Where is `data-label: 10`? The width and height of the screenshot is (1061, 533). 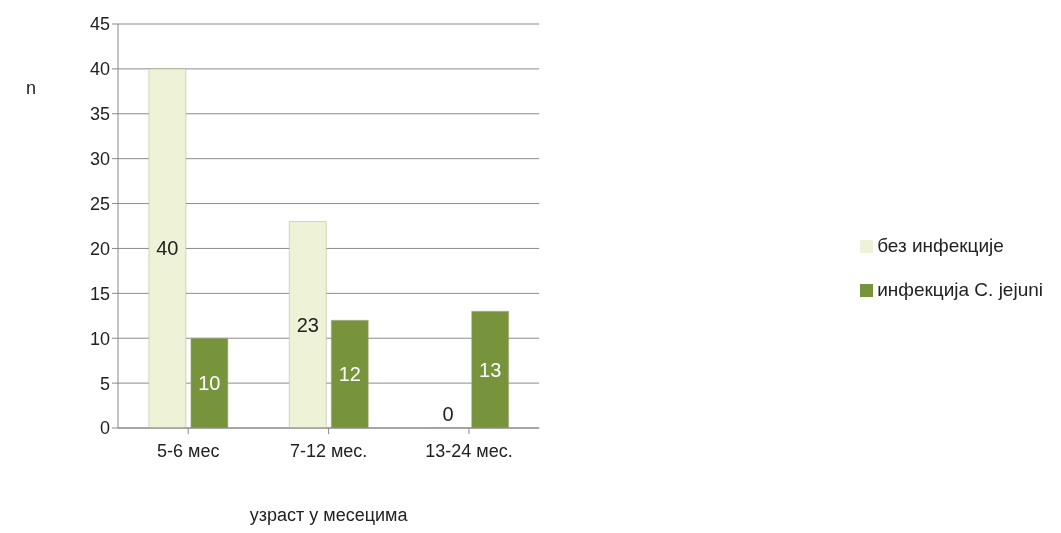 data-label: 10 is located at coordinates (209, 383).